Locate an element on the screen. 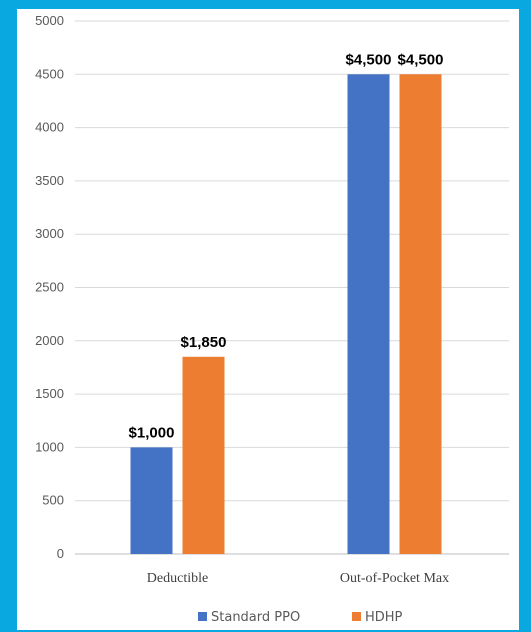 This screenshot has height=632, width=531. y-tick-label: 1000 is located at coordinates (49, 446).